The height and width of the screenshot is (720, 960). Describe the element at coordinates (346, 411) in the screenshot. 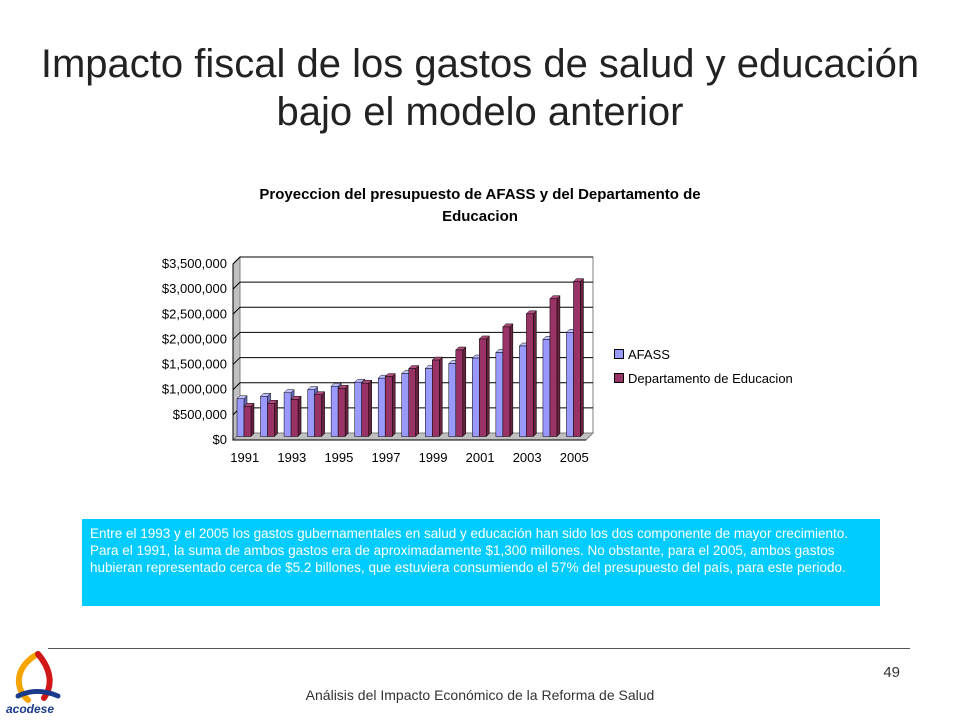

I see `bar-side-1-1995` at that location.